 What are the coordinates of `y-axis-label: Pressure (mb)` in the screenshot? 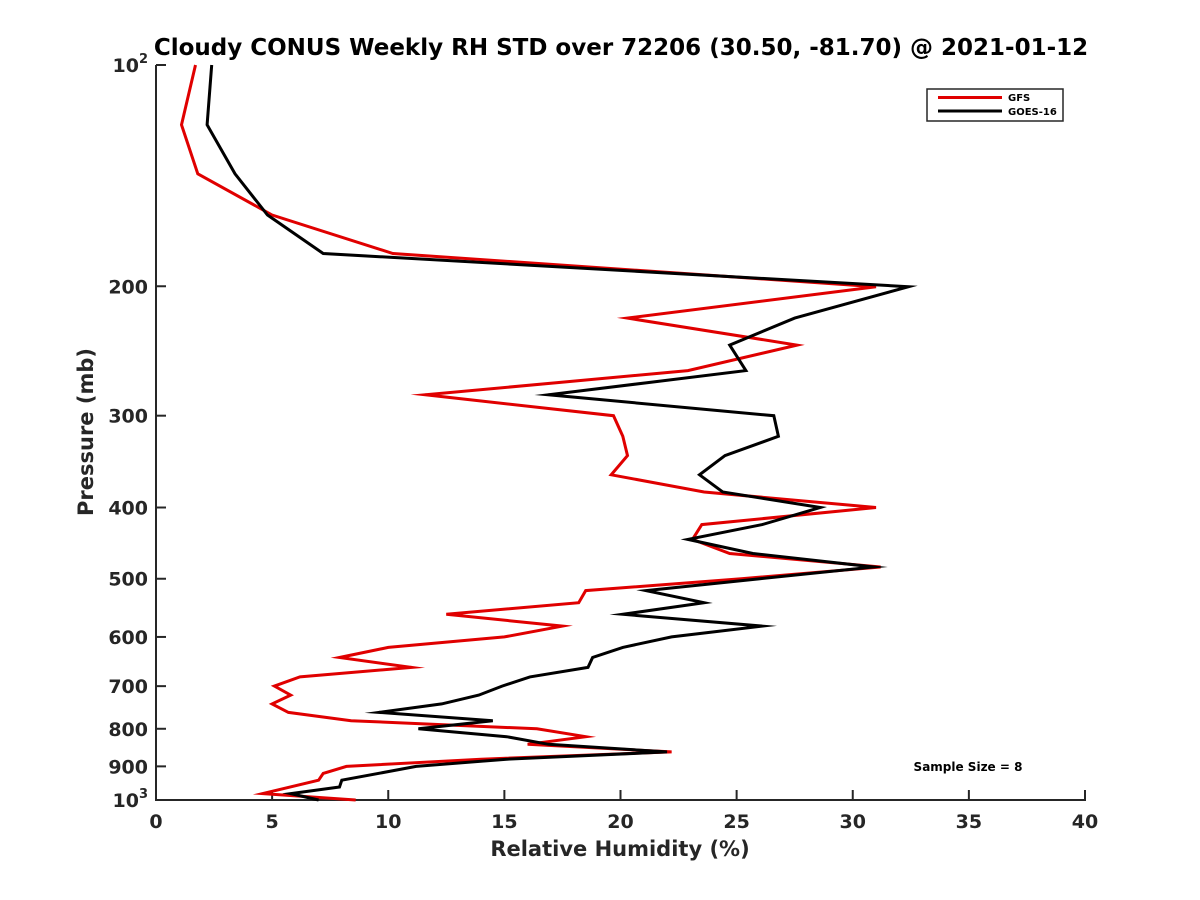 It's located at (86, 432).